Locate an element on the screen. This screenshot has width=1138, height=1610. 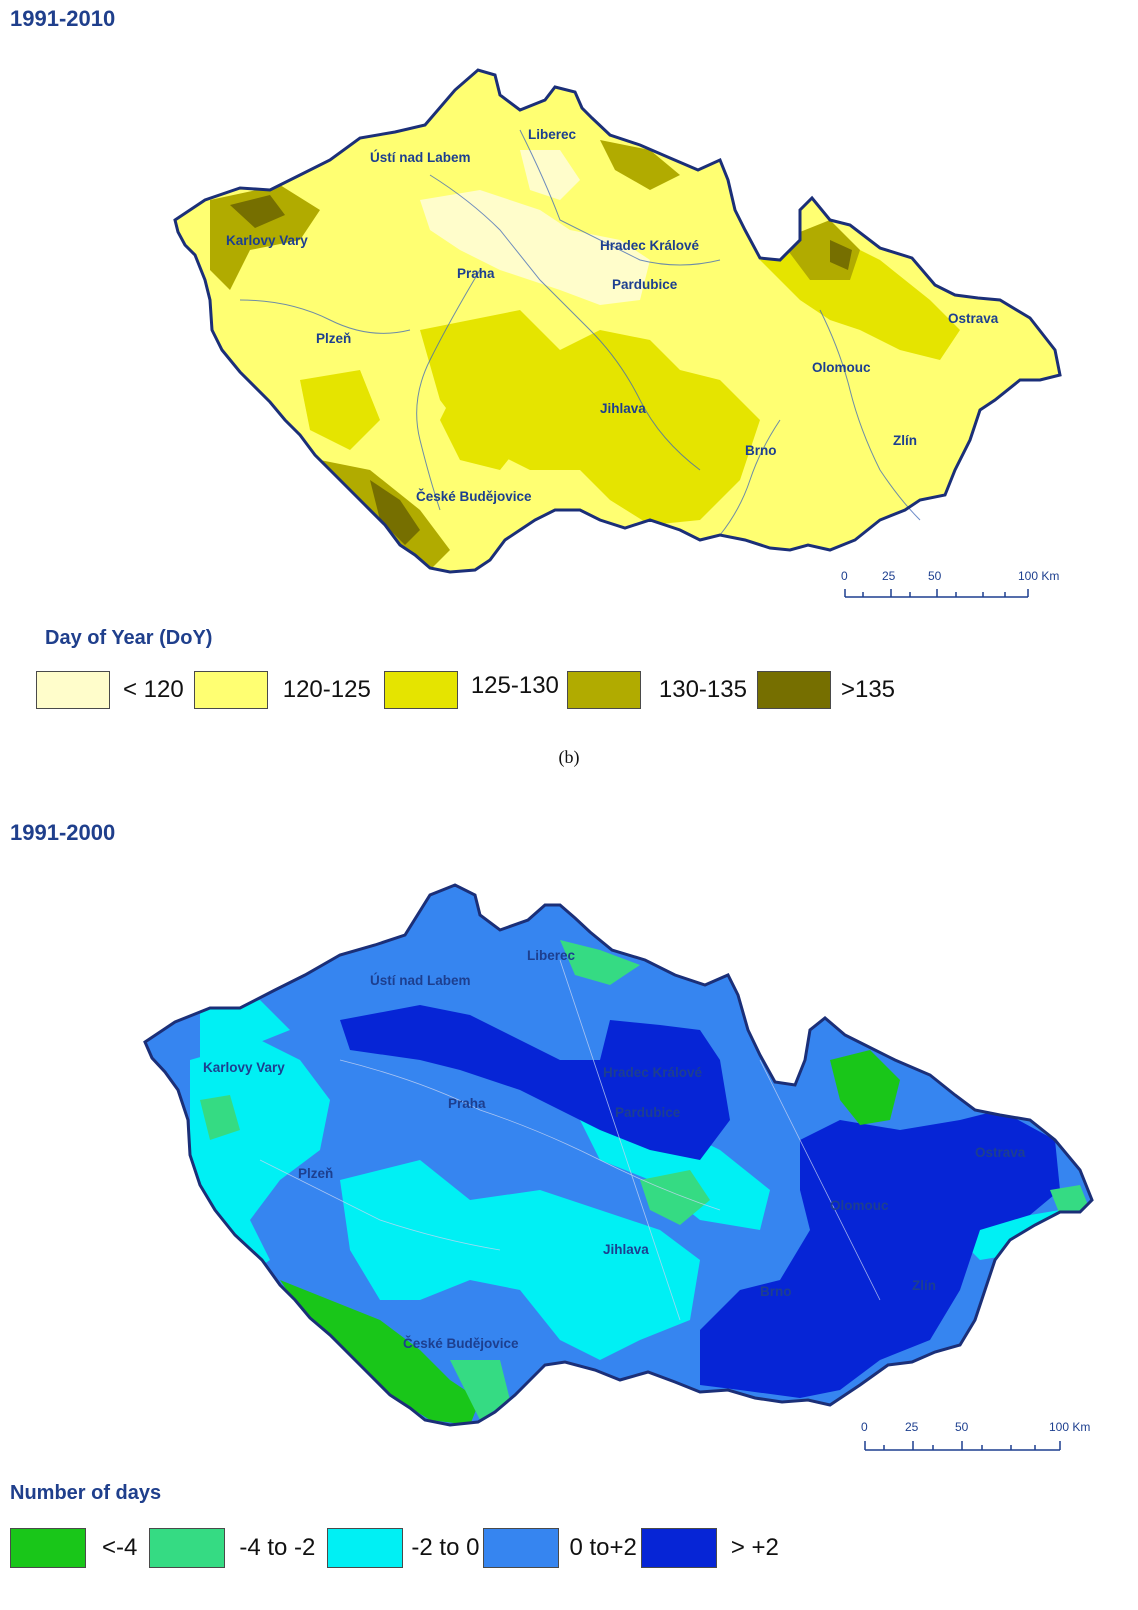
legend-item: -2 to 0 is located at coordinates (405, 1548).